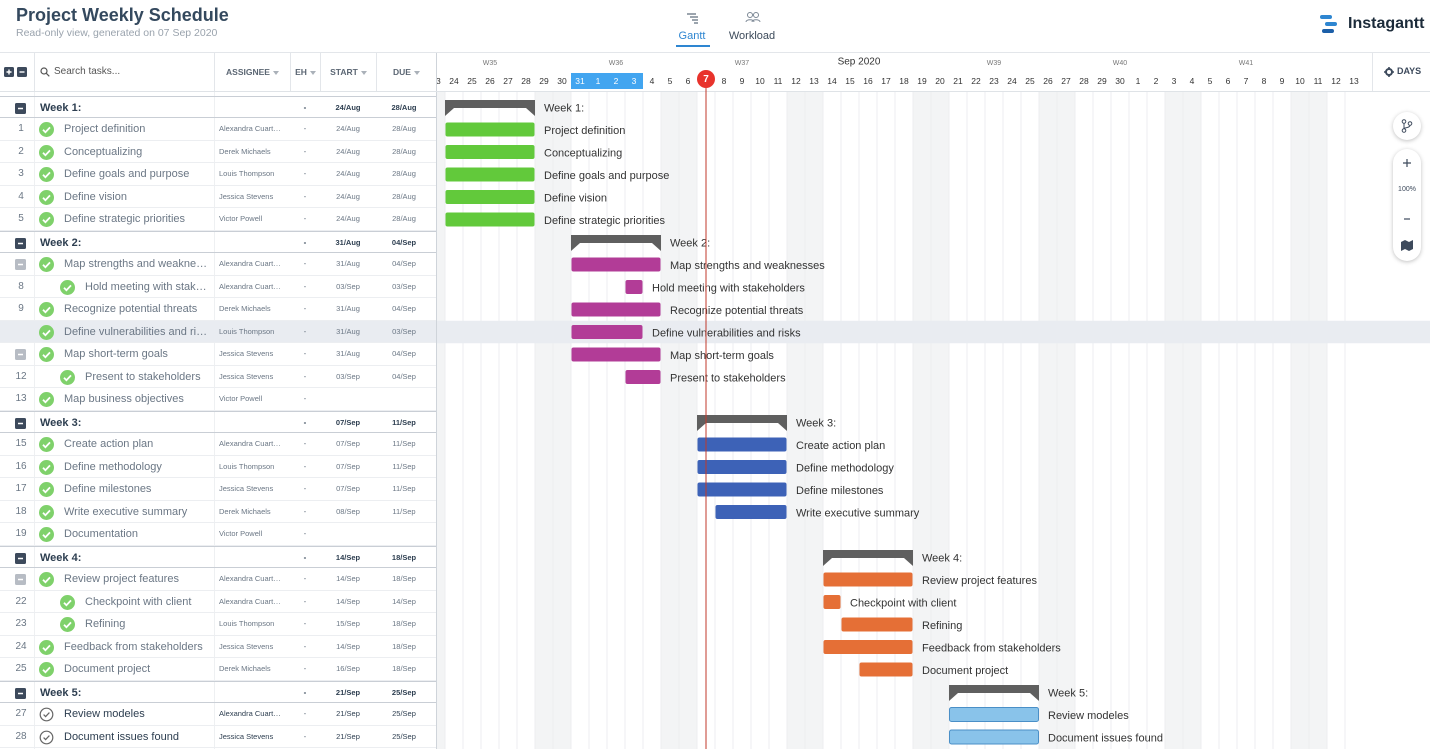 The height and width of the screenshot is (749, 1430). I want to click on day-highlight, so click(634, 81).